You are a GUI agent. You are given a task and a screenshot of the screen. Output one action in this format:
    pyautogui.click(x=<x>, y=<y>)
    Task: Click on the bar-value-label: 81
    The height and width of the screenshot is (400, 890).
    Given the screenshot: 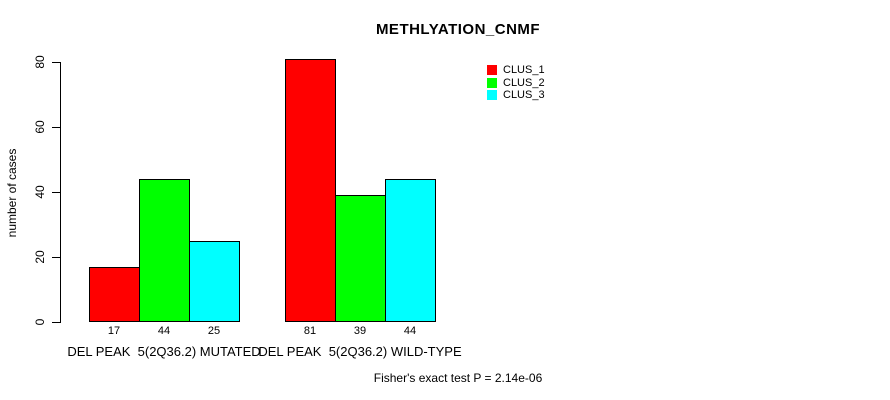 What is the action you would take?
    pyautogui.click(x=310, y=331)
    